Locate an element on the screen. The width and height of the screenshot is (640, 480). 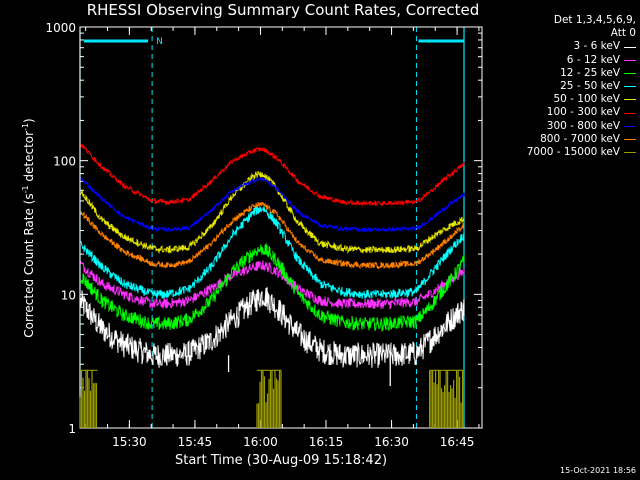
legend-entry: 6 - 12 keV is located at coordinates (551, 60).